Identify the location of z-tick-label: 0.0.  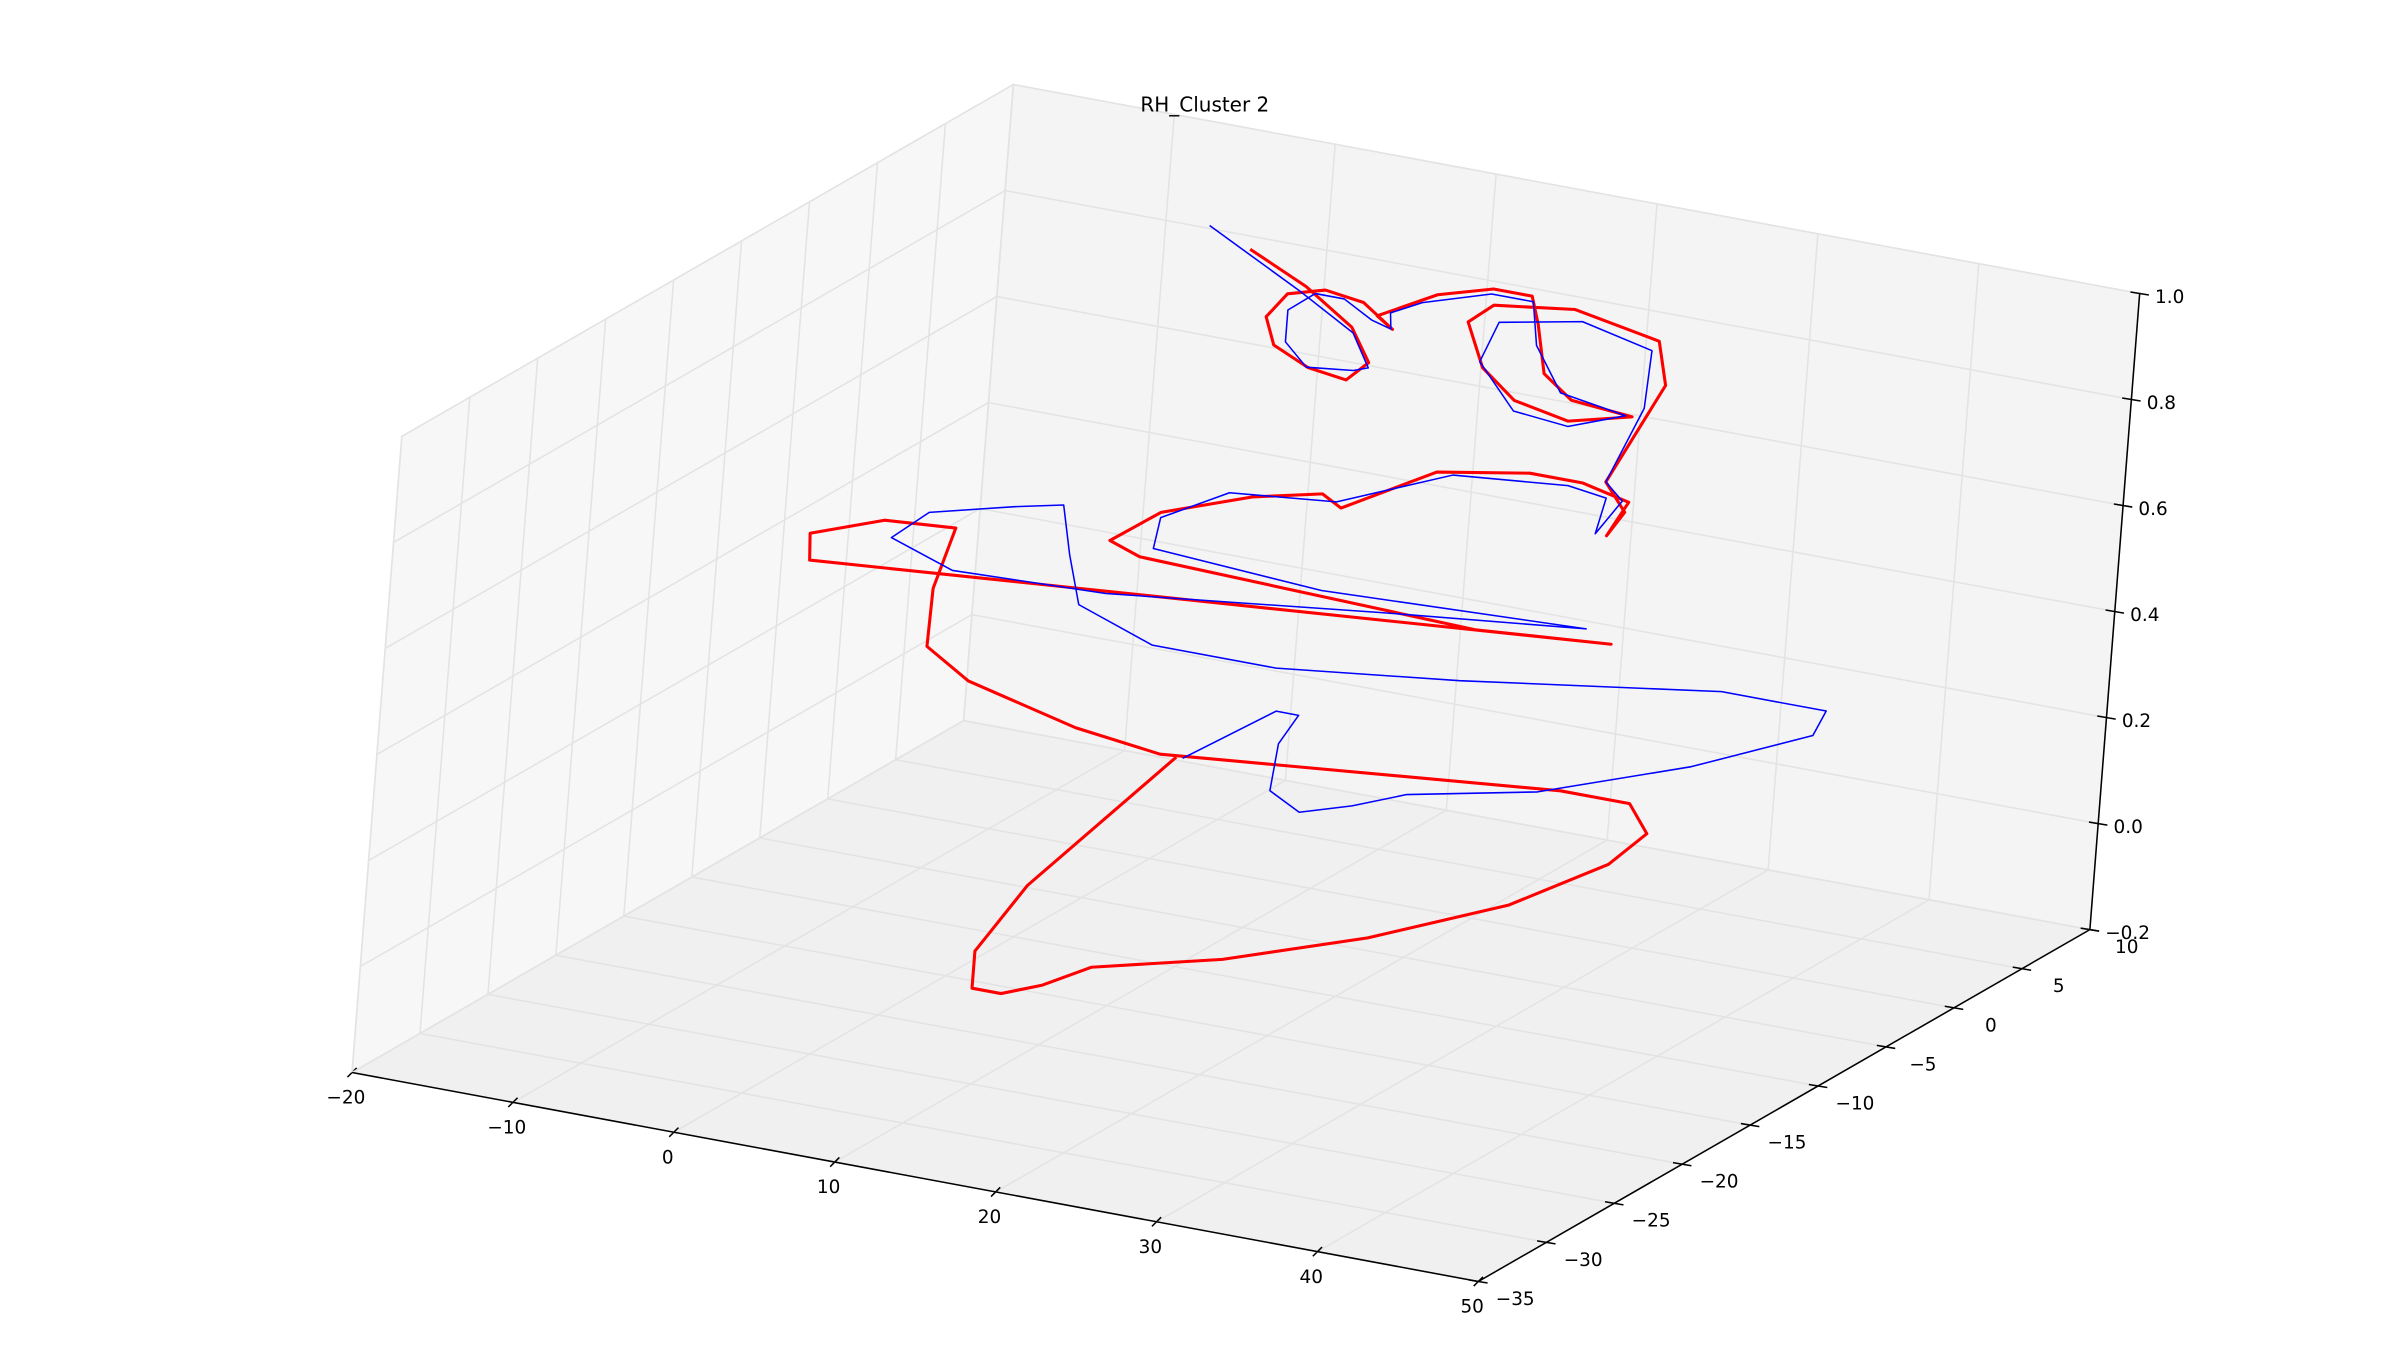
(2128, 827).